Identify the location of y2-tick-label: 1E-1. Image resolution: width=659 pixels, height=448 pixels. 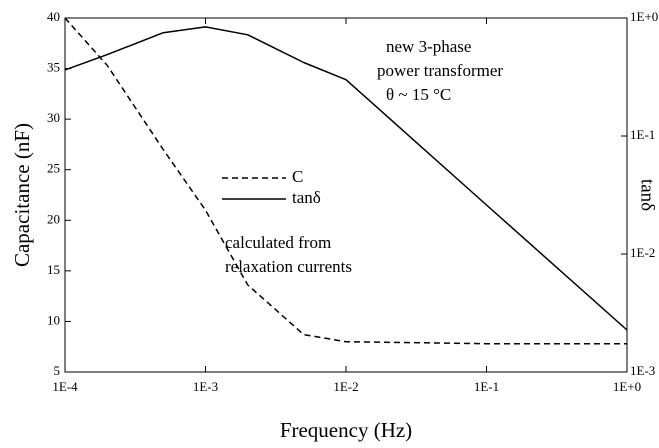
(642, 134).